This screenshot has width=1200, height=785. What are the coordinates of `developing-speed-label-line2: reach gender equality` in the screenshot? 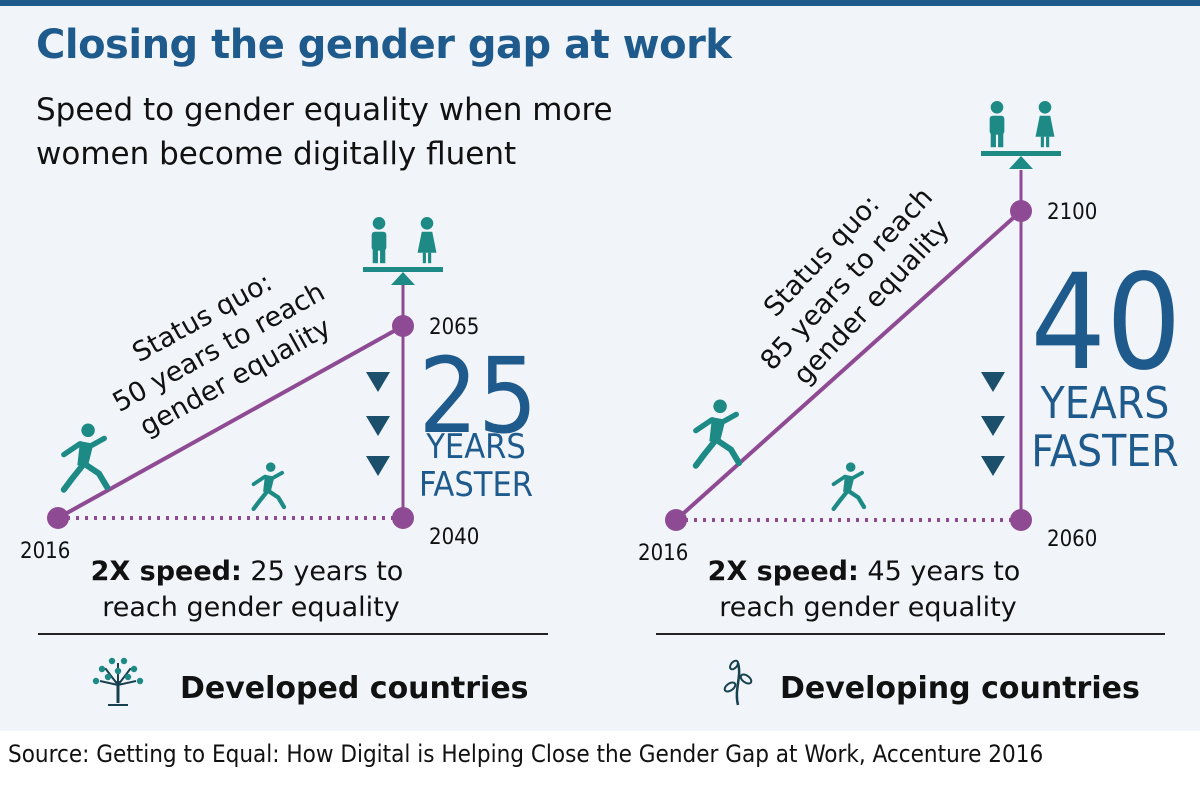 It's located at (867, 607).